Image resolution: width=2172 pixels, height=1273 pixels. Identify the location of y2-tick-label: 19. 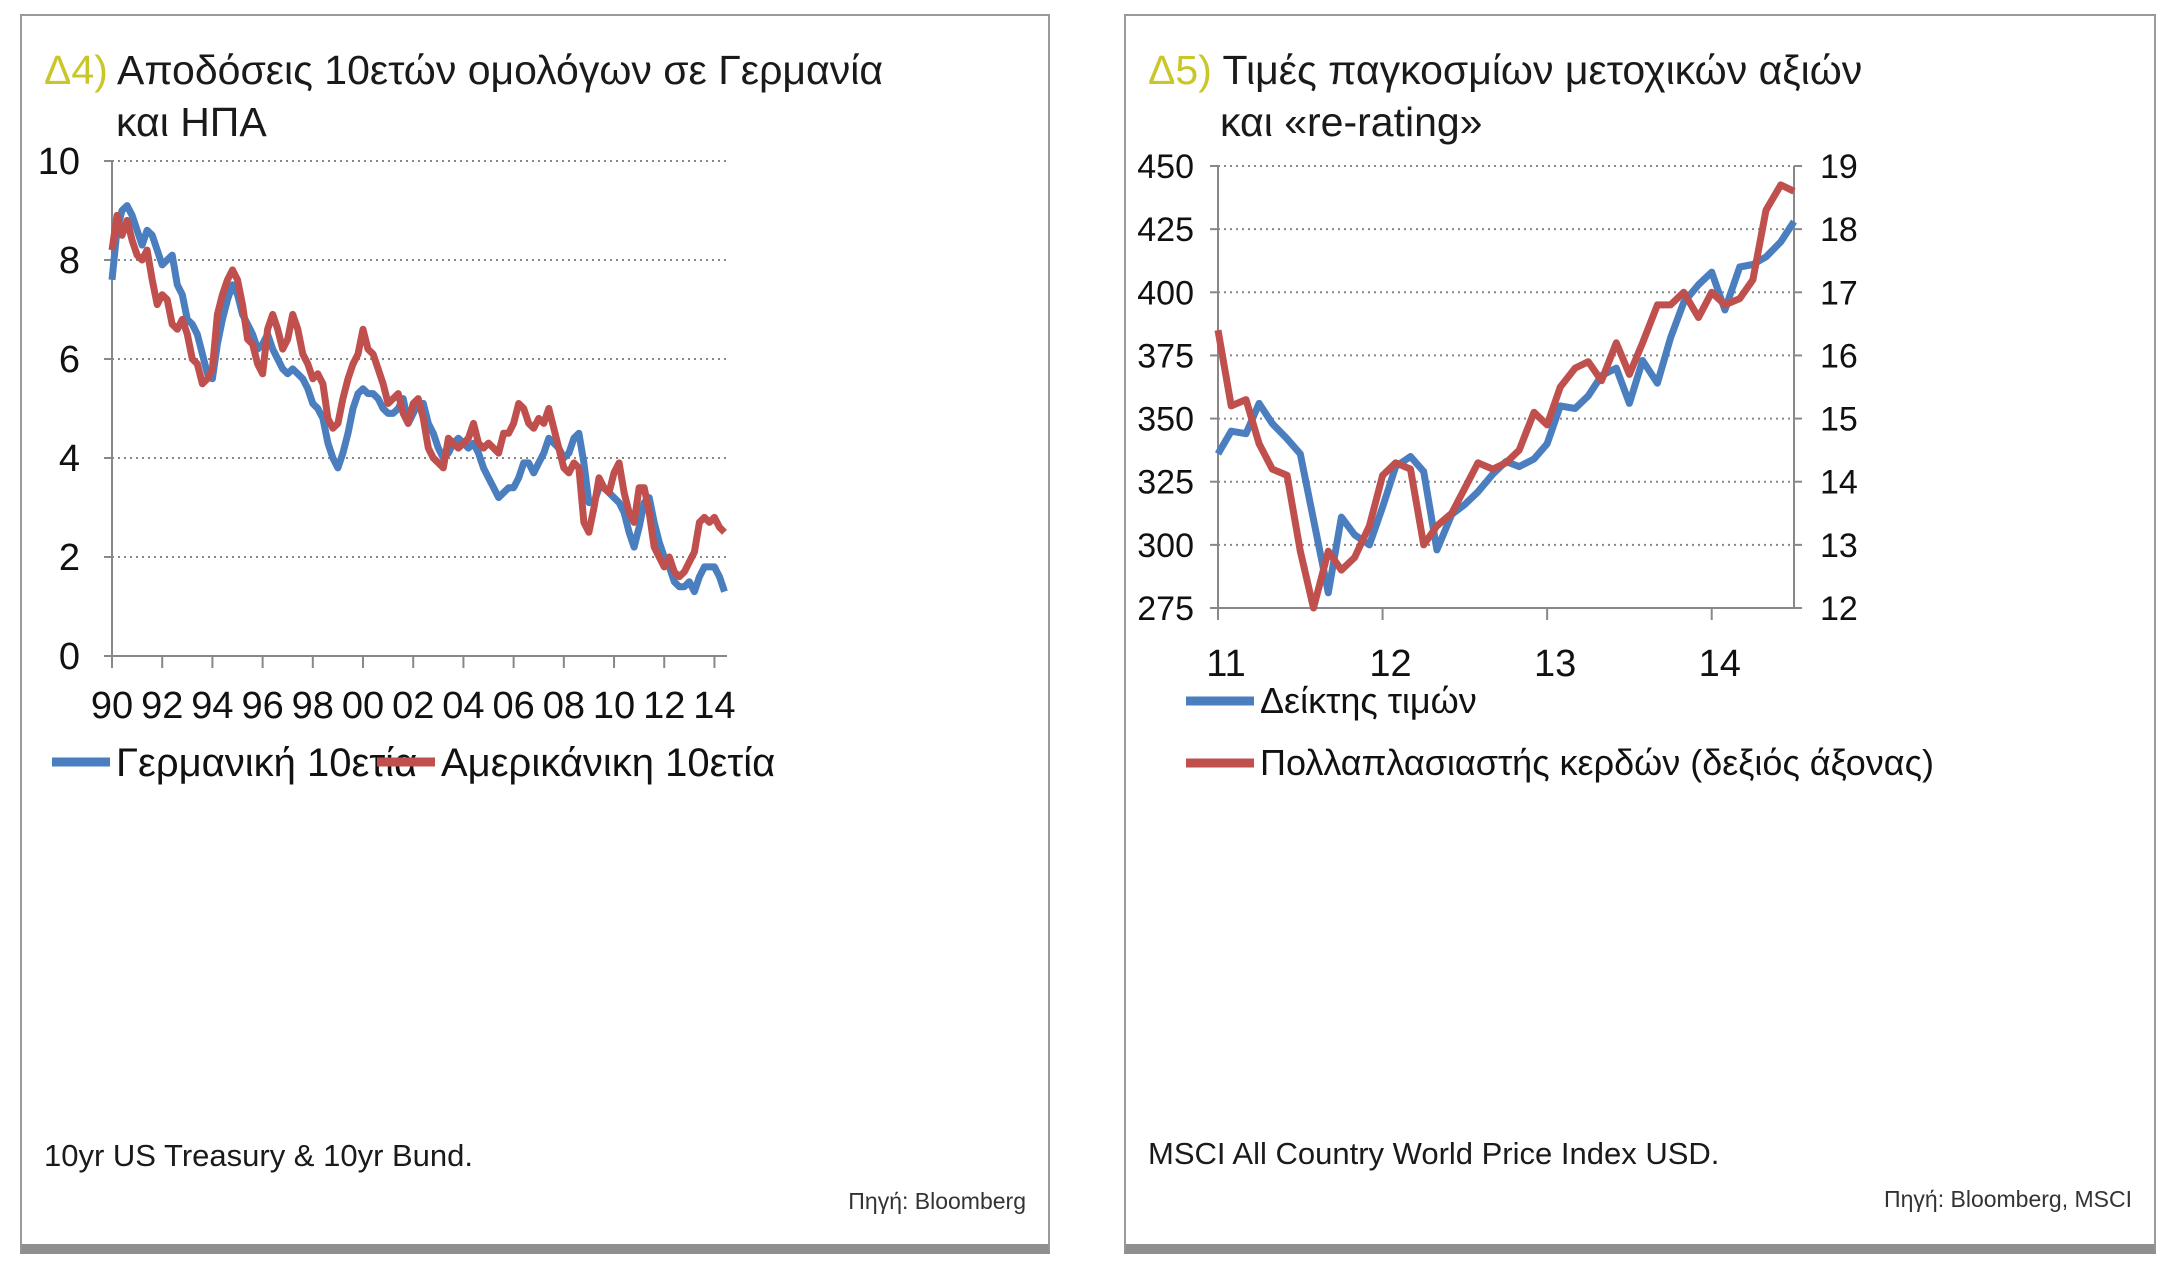
(1839, 167).